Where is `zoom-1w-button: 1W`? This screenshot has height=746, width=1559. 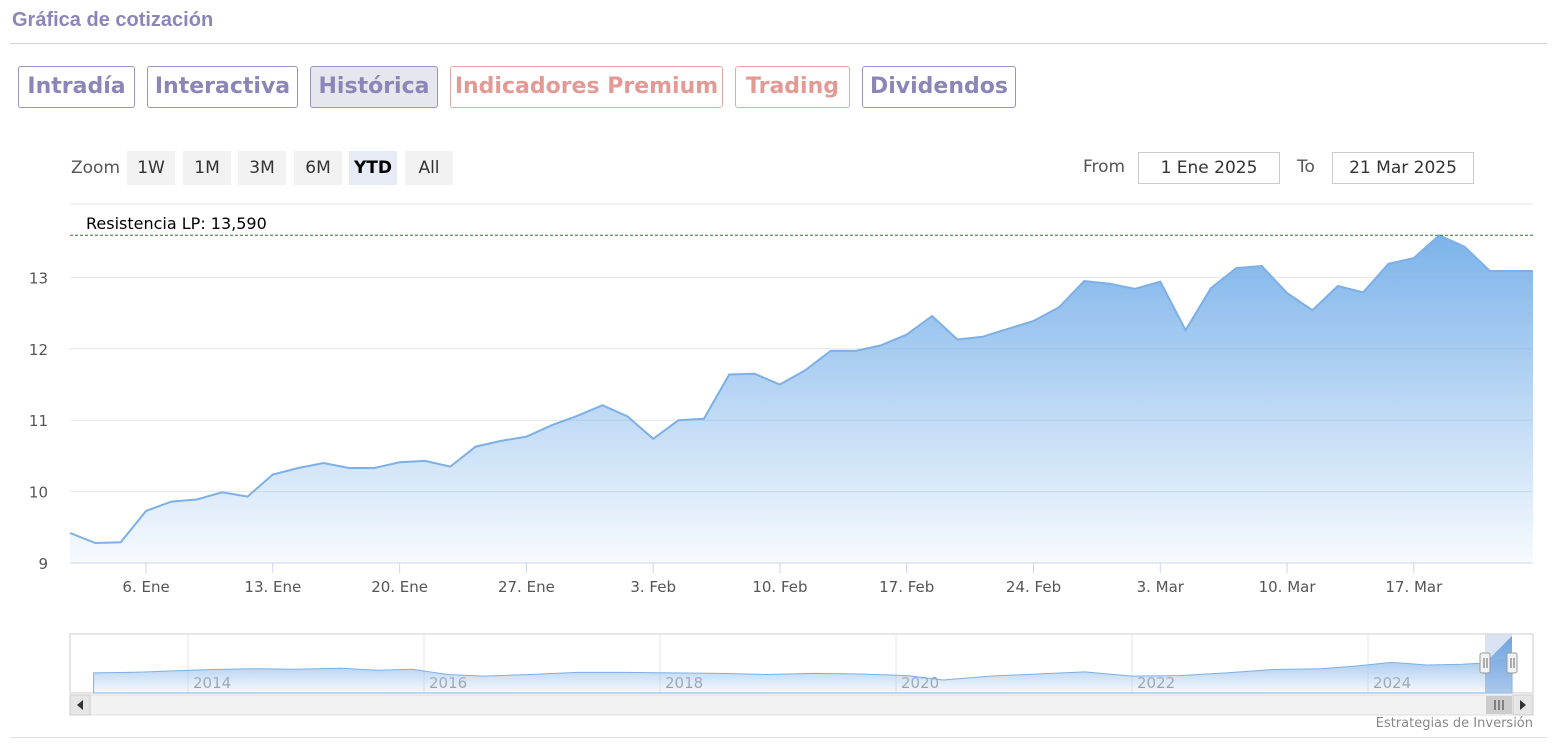 zoom-1w-button: 1W is located at coordinates (151, 168).